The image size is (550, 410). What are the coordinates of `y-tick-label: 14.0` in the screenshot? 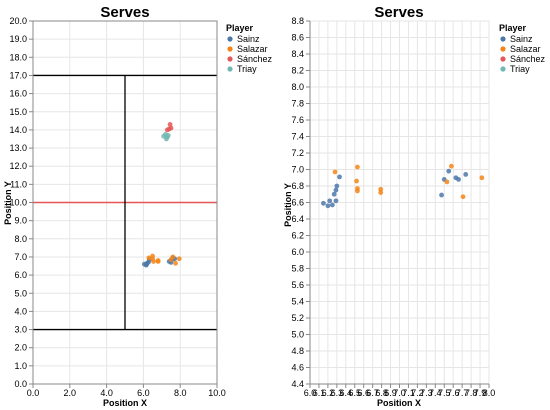 It's located at (18, 130).